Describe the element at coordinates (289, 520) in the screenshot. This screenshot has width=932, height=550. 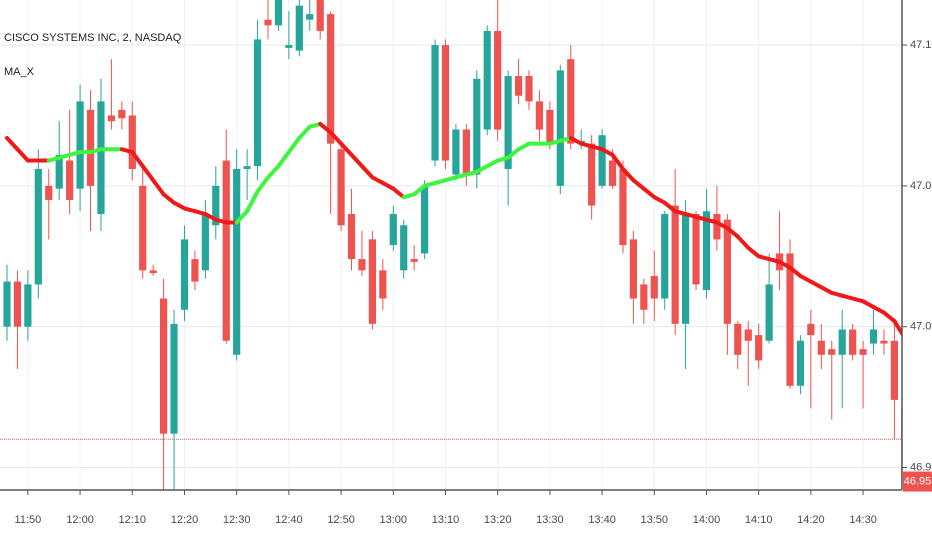
I see `x-tick-label: 12:40` at that location.